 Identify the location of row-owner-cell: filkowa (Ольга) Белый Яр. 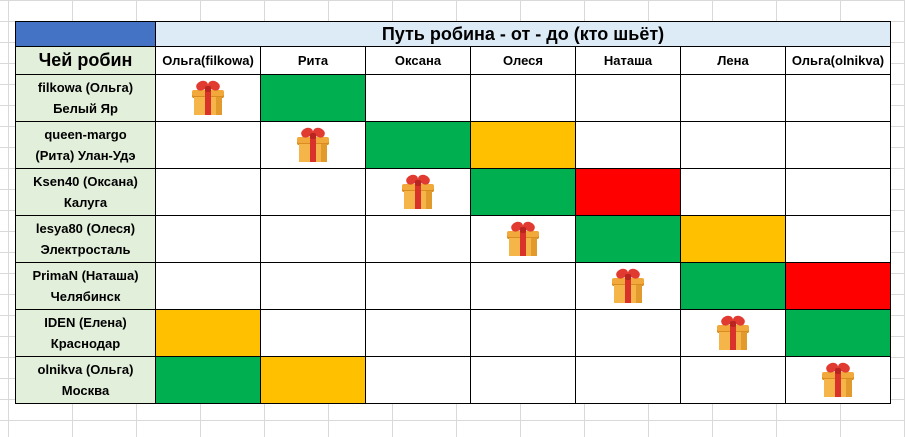
(85, 98).